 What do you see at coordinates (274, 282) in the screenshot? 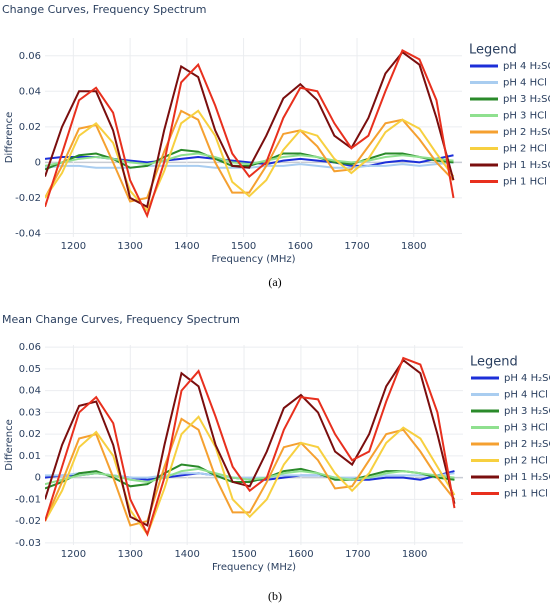
I see `caption: (a)` at bounding box center [274, 282].